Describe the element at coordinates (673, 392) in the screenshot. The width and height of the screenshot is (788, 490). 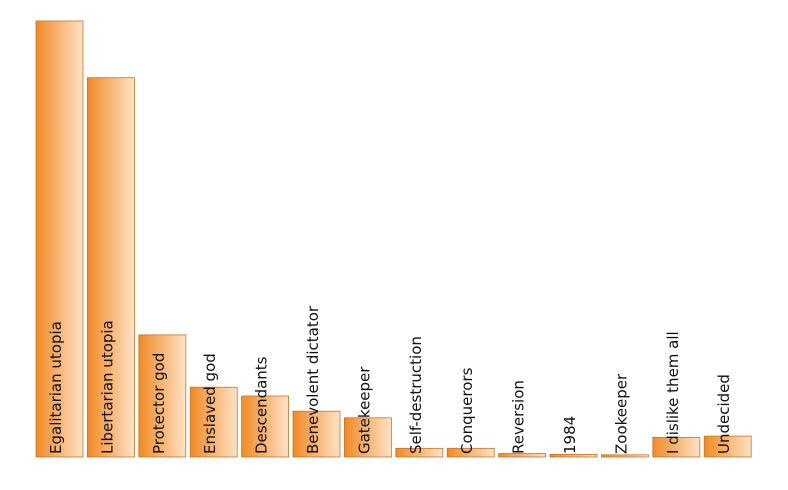
I see `bar-label-12: I dislike them all` at that location.